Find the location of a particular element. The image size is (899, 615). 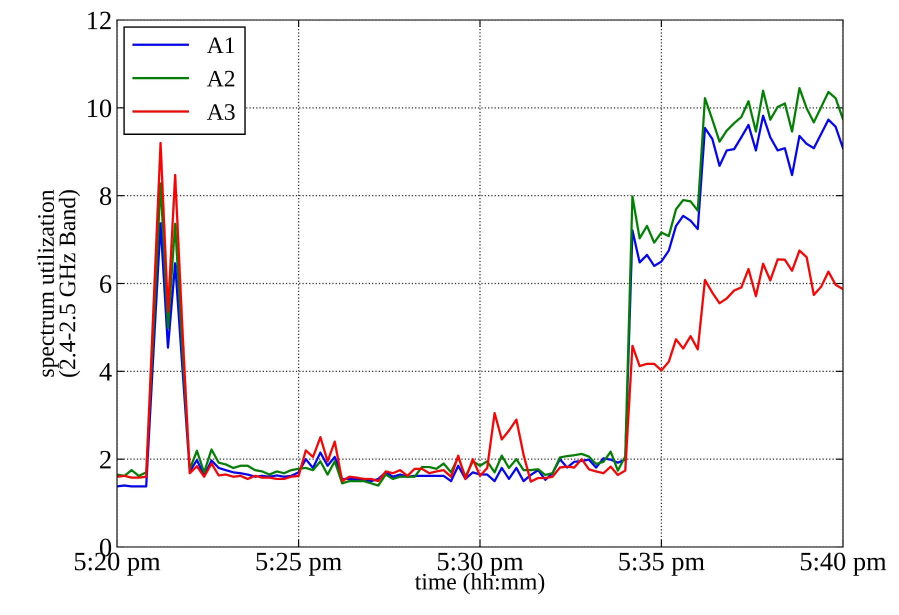

y-axis-title: spectrum utilization (2.4-2.5 GHz Band) is located at coordinates (58, 283).